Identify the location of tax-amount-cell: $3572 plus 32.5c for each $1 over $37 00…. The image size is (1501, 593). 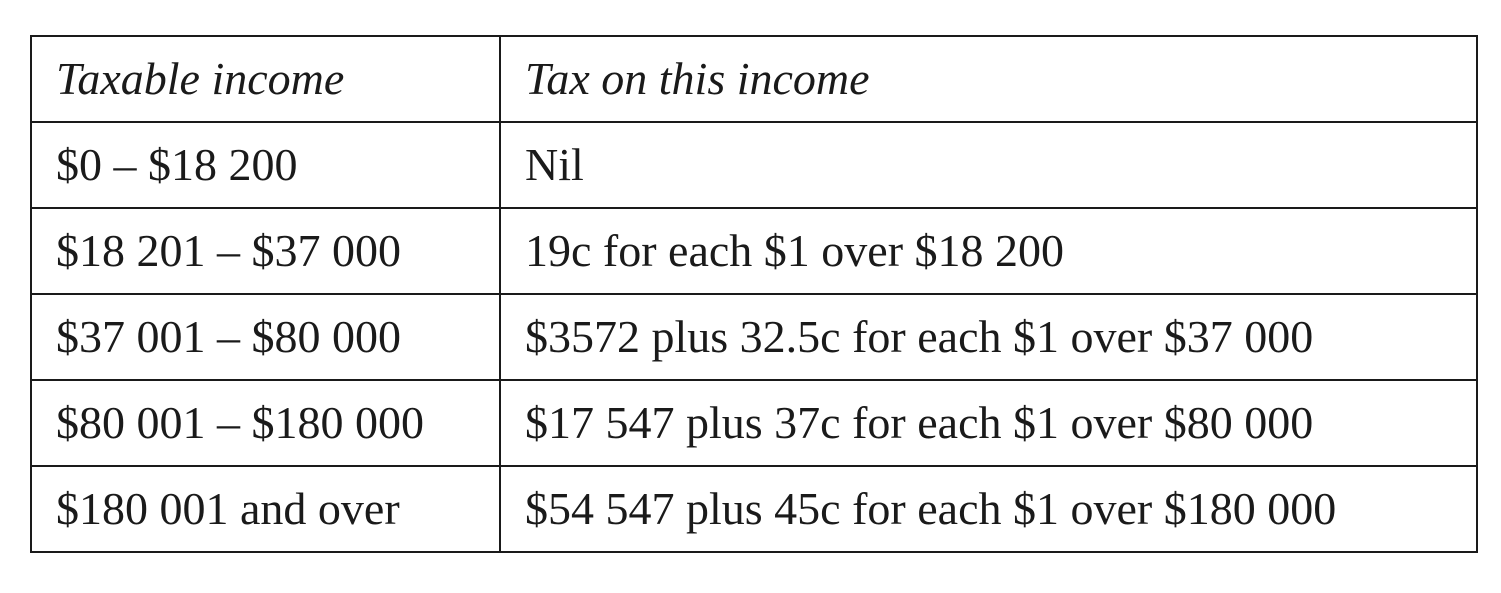
(988, 337).